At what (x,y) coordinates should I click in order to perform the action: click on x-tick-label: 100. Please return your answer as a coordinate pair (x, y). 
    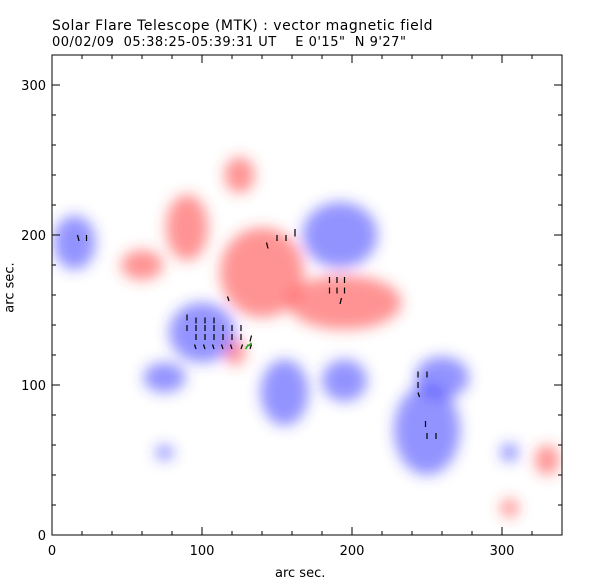
    Looking at the image, I should click on (202, 551).